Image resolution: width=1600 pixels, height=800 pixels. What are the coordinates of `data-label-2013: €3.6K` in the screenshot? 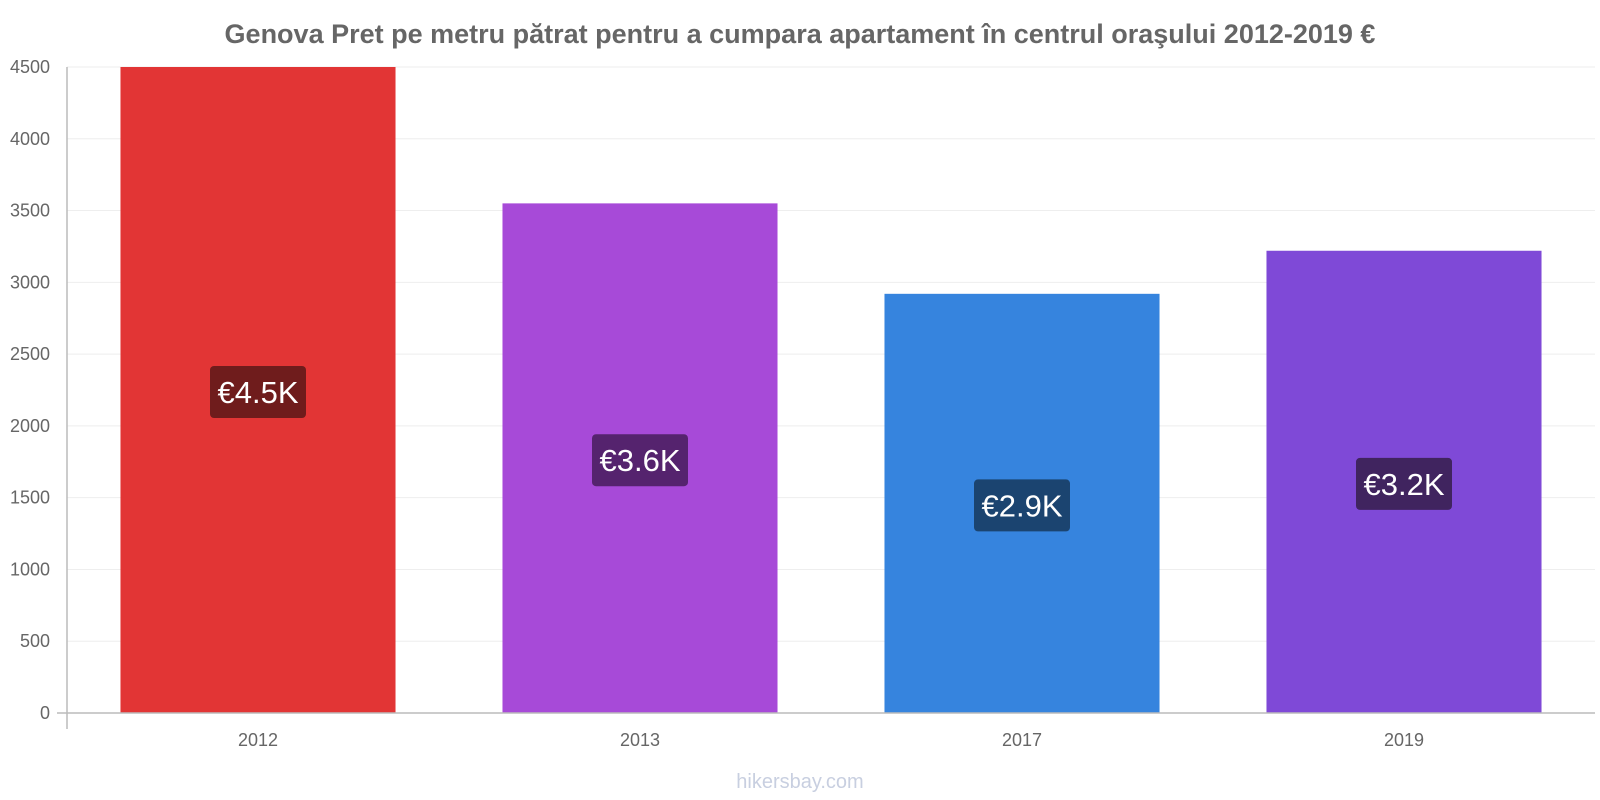 It's located at (640, 460).